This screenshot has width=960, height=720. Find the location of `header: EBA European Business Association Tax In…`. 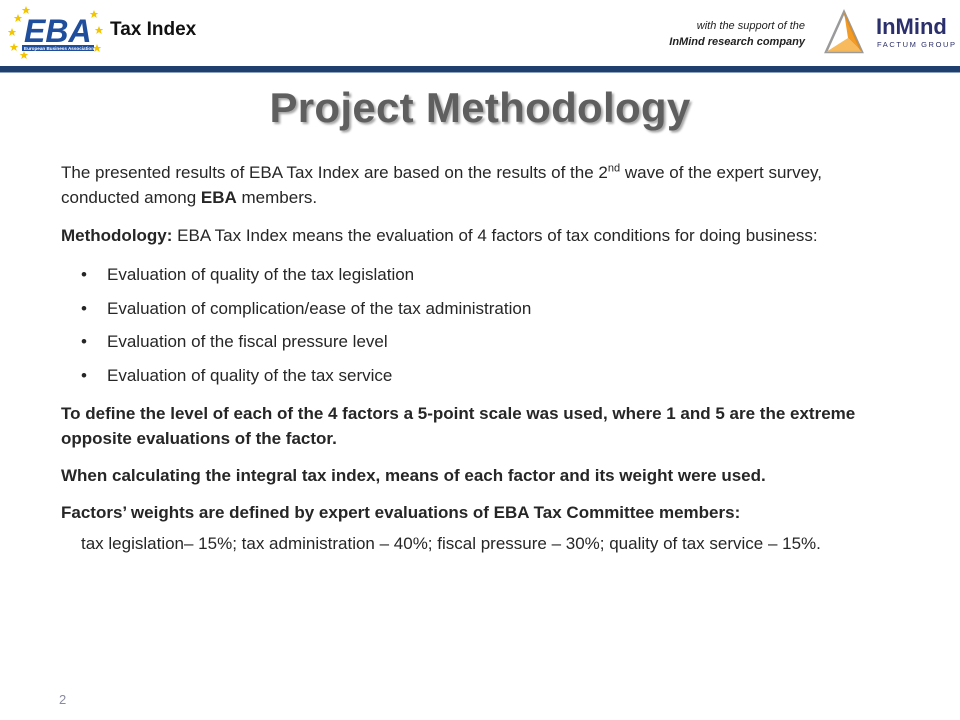

header: EBA European Business Association Tax In… is located at coordinates (480, 33).